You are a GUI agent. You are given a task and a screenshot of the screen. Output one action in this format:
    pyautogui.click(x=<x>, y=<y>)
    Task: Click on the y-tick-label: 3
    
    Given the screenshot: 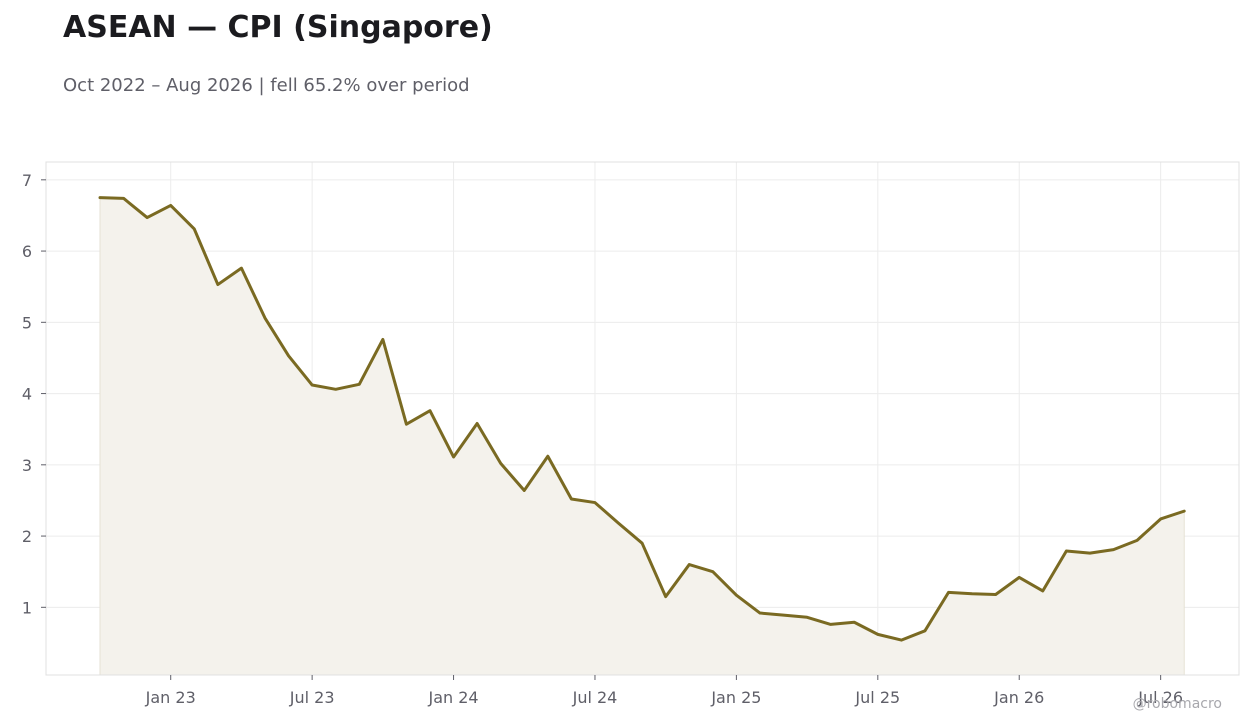 What is the action you would take?
    pyautogui.click(x=27, y=465)
    